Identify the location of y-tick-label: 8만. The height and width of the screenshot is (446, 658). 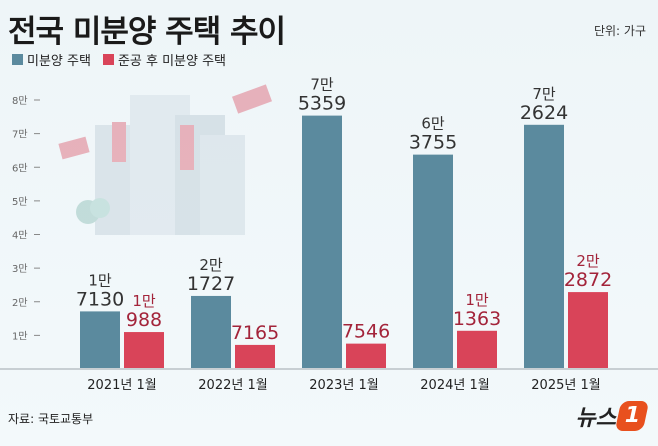
(20, 101).